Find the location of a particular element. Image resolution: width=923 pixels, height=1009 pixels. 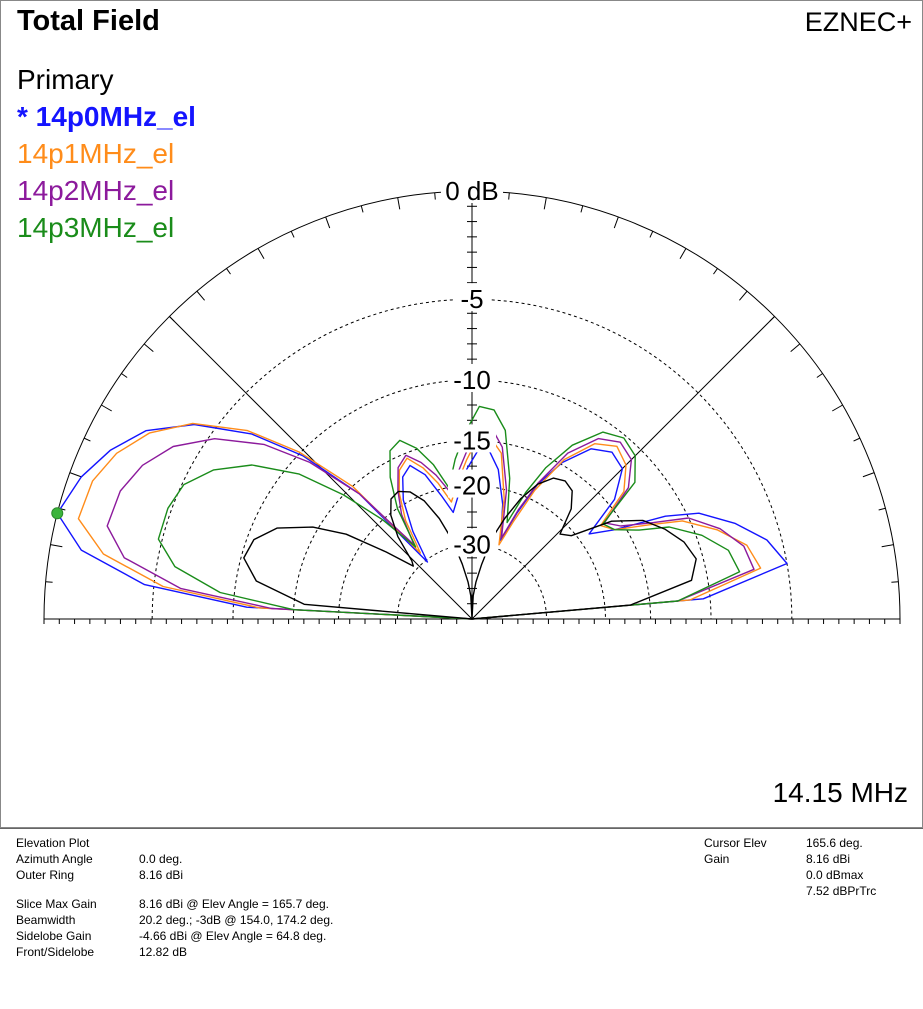

info-label: Slice Max Gain is located at coordinates (56, 904).